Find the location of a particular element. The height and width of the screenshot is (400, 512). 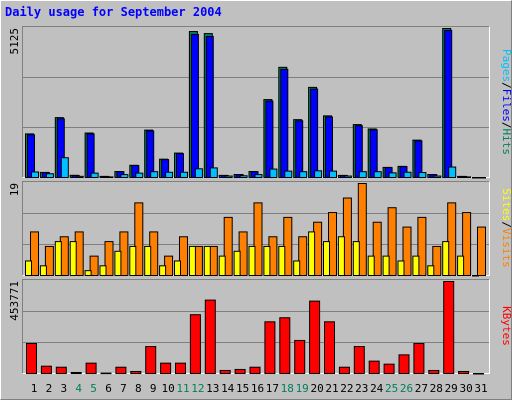

x-tick-label: 12 is located at coordinates (197, 388).